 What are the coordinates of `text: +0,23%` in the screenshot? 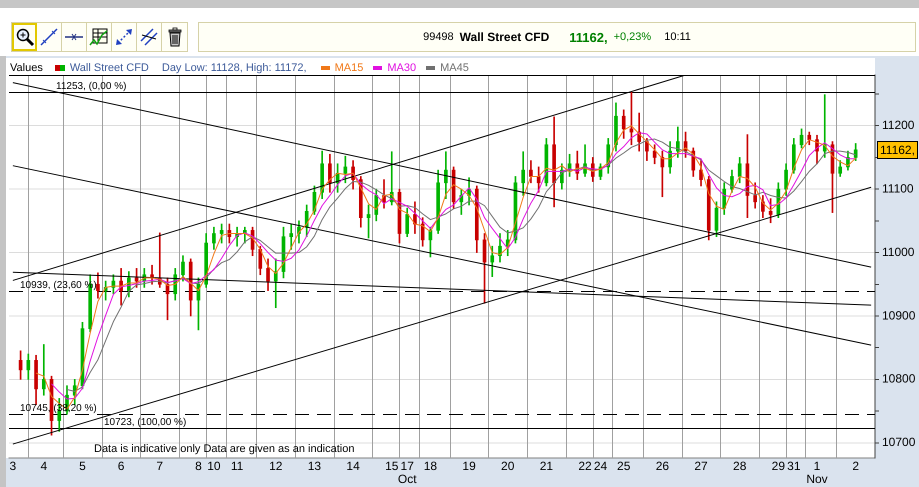 It's located at (633, 37).